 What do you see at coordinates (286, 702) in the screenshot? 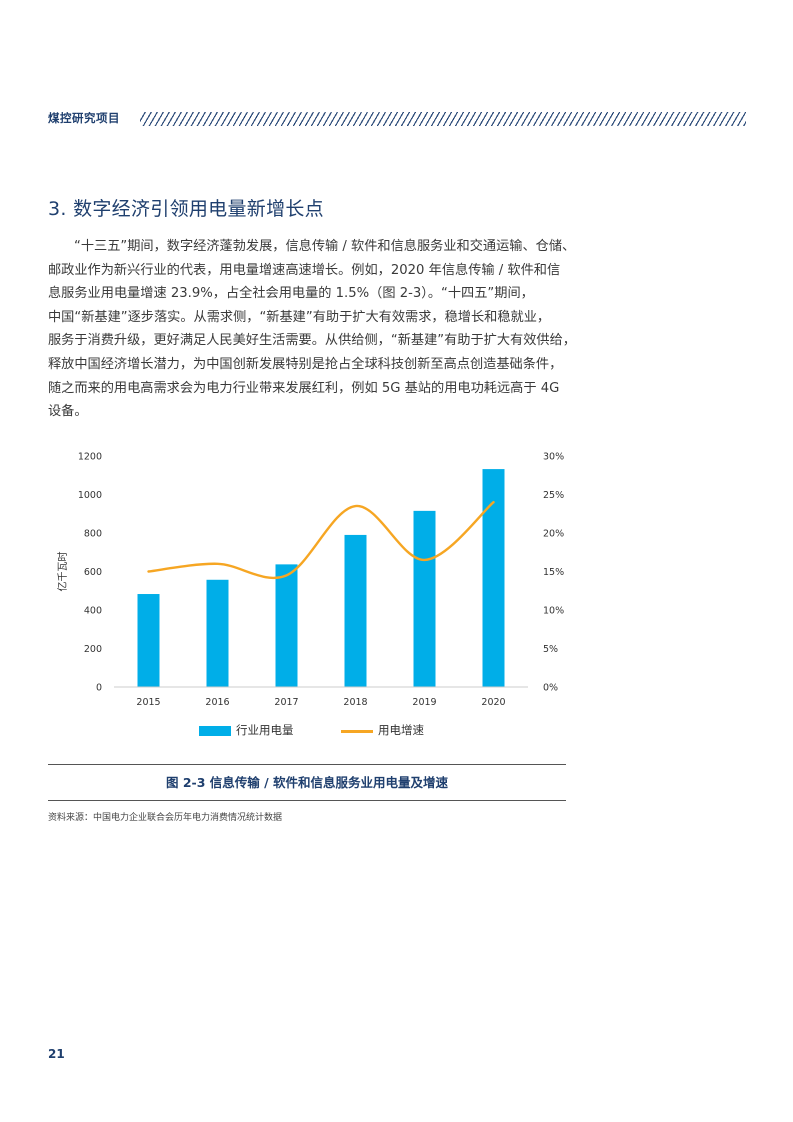
I see `x-tick-label: 2017` at bounding box center [286, 702].